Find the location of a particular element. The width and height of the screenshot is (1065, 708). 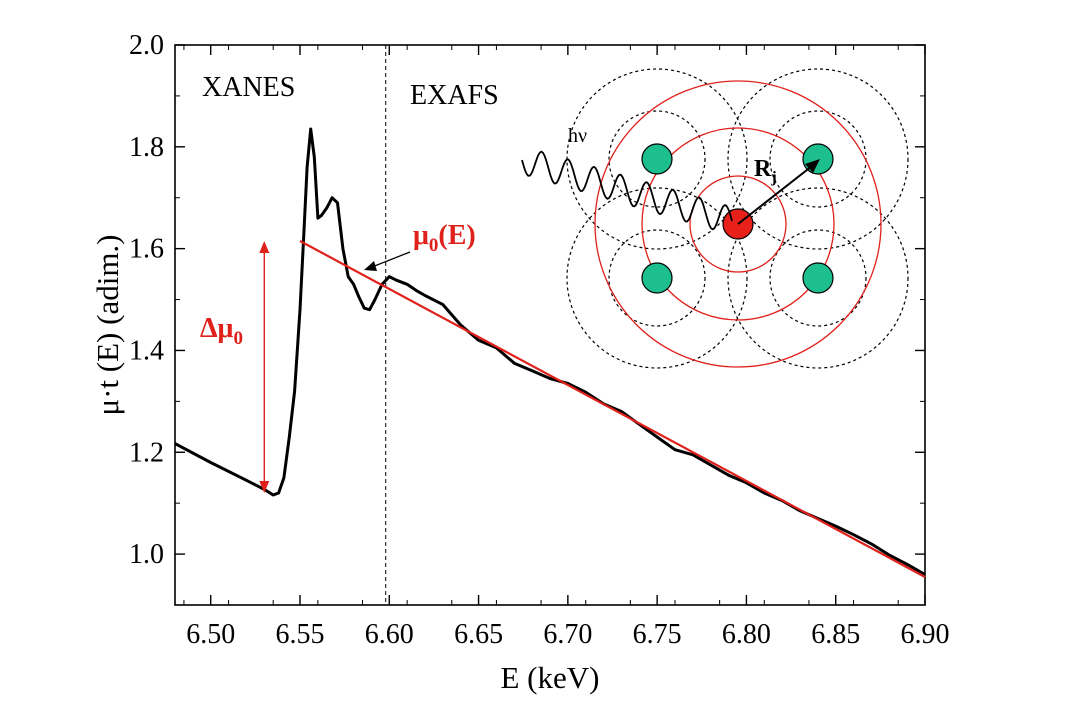

x-tick-label-4: 6.70 is located at coordinates (567, 634).